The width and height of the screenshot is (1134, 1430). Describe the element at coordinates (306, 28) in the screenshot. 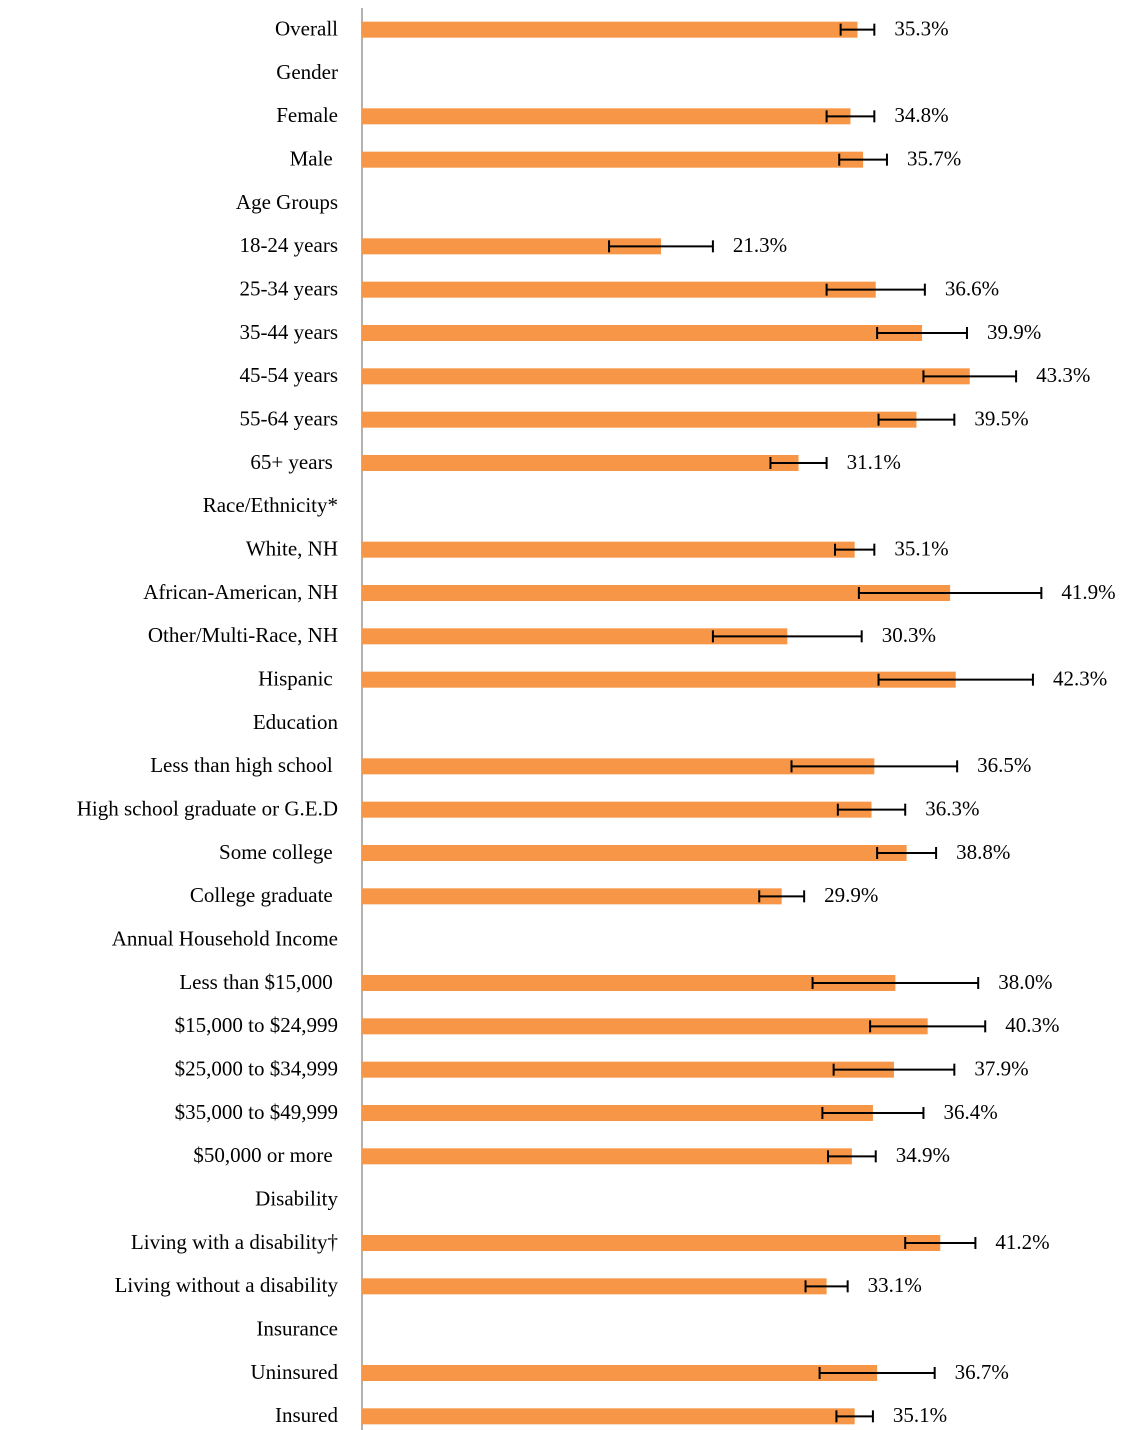

I see `category-label: Overall` at that location.